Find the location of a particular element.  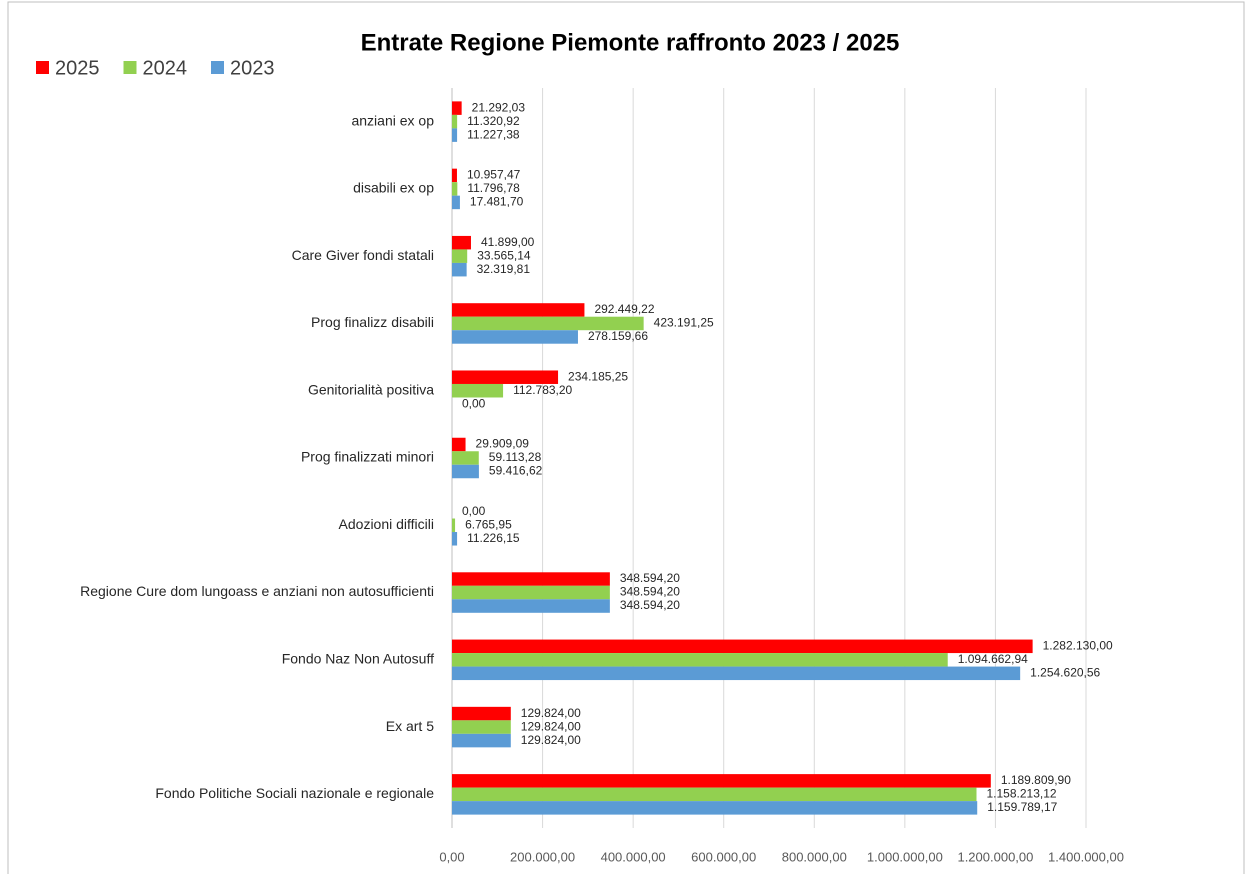

value-label: 1.282.130,00 is located at coordinates (1078, 645).